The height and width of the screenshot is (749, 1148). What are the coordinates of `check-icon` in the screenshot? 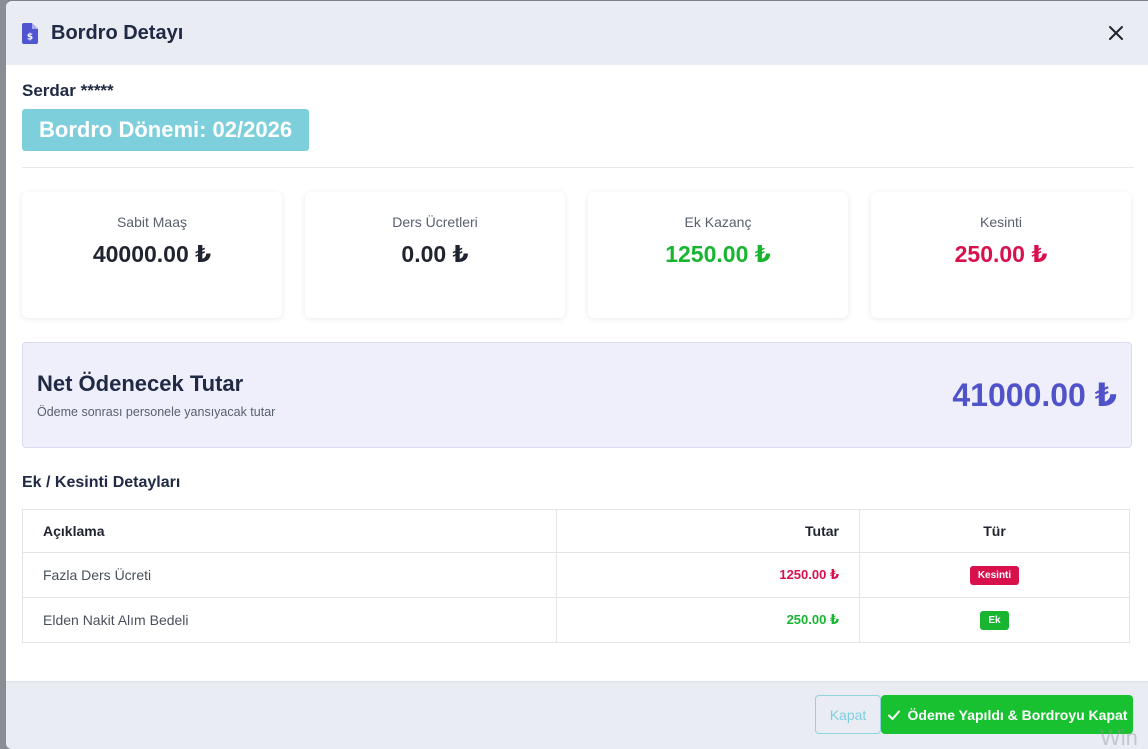 It's located at (893, 715).